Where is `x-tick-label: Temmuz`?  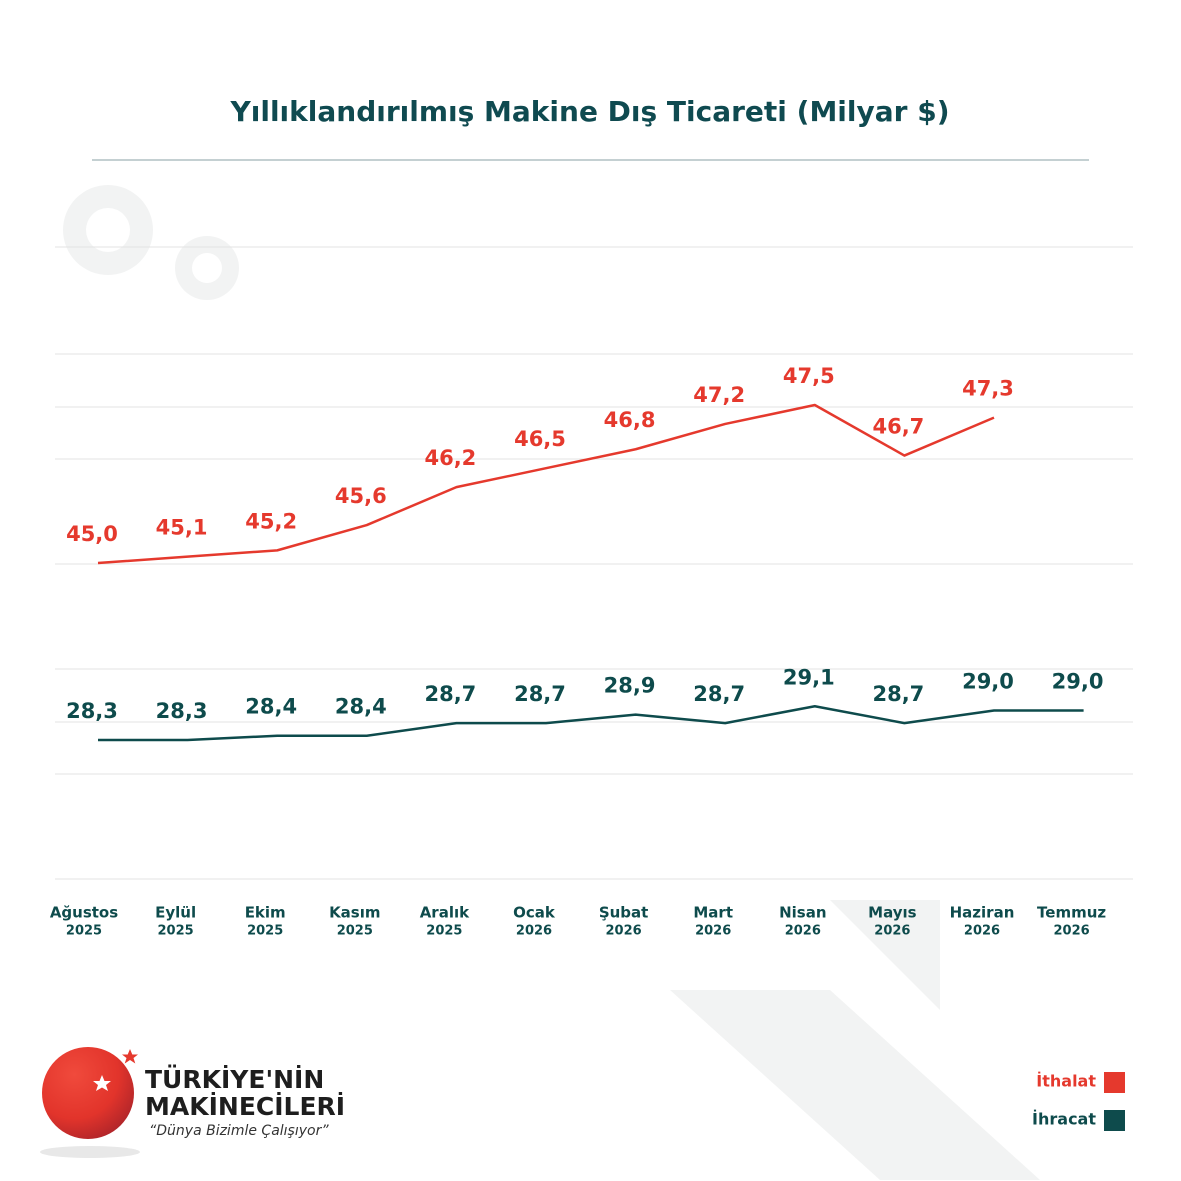
x-tick-label: Temmuz is located at coordinates (1071, 913).